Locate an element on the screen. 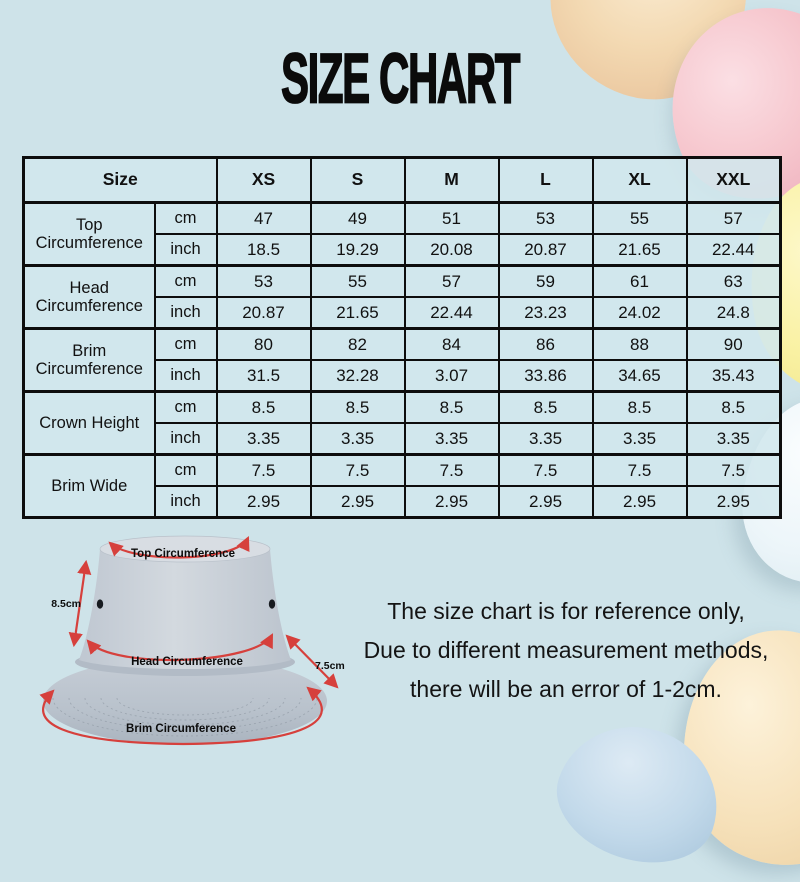 The image size is (800, 882). top-circumference-arrow is located at coordinates (179, 547).